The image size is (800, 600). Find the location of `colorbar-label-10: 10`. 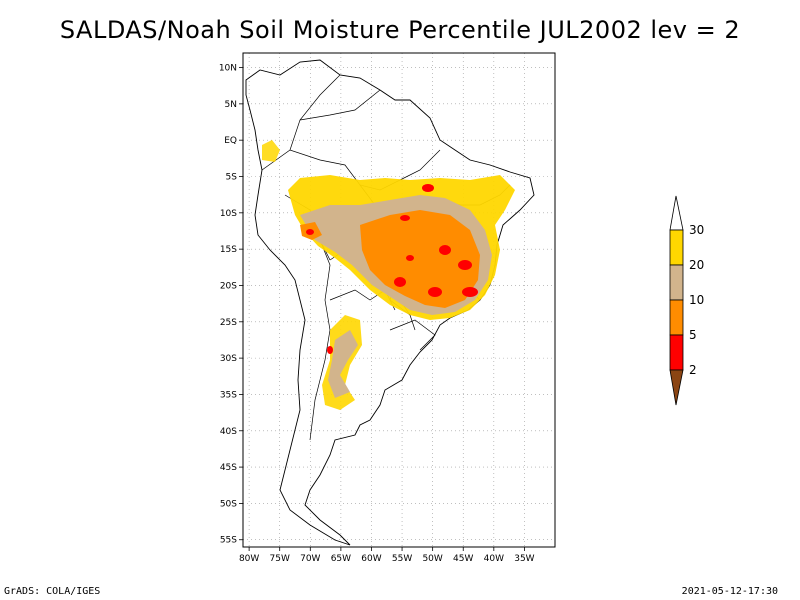

colorbar-label-10: 10 is located at coordinates (696, 300).